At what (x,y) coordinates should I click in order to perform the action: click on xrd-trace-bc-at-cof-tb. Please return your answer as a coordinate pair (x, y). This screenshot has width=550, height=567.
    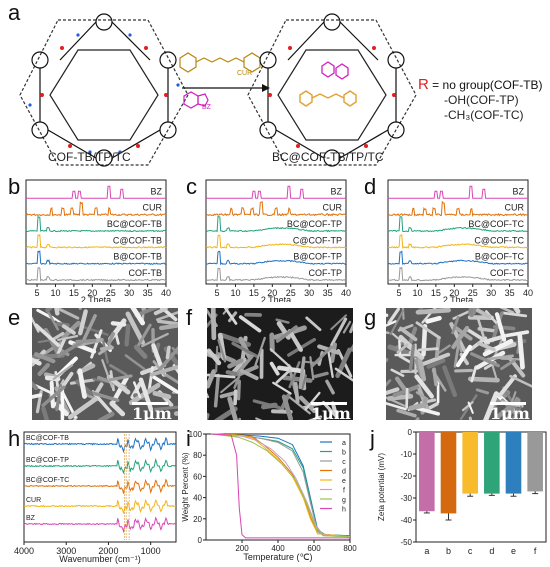
    Looking at the image, I should click on (96, 224).